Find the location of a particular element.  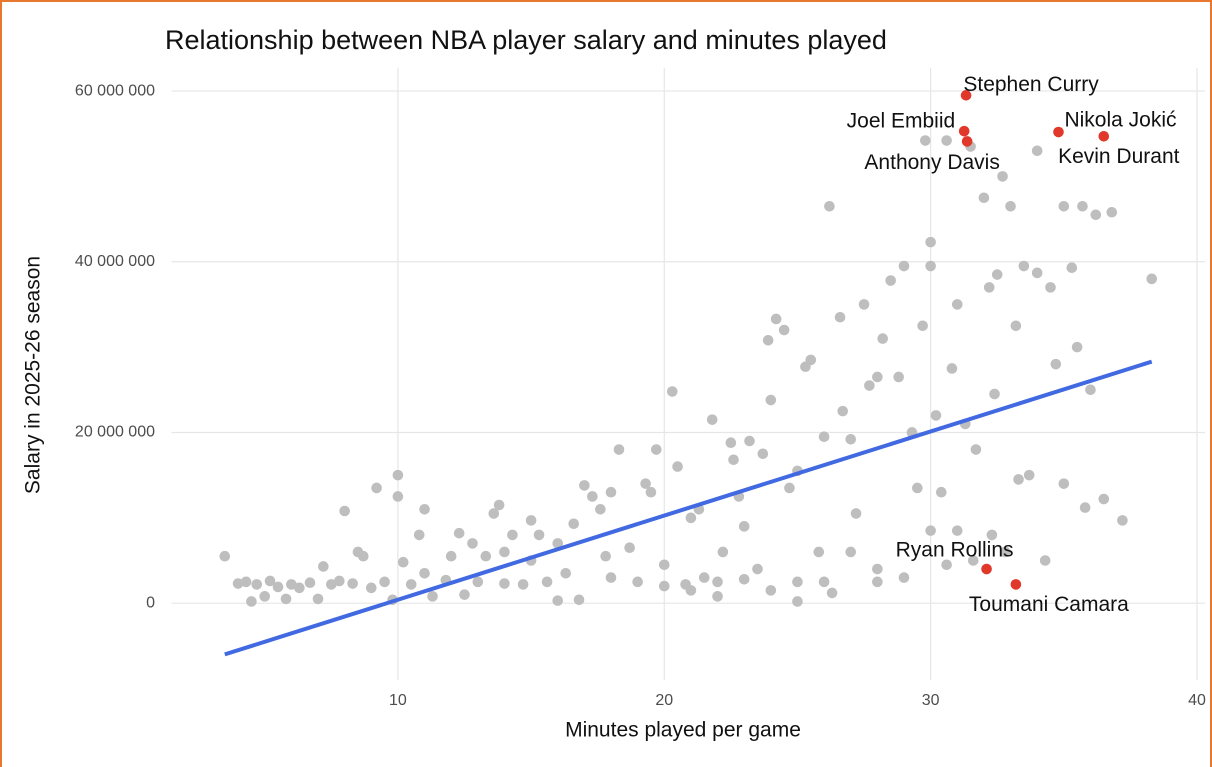

x-tick-label: 40 is located at coordinates (1197, 700).